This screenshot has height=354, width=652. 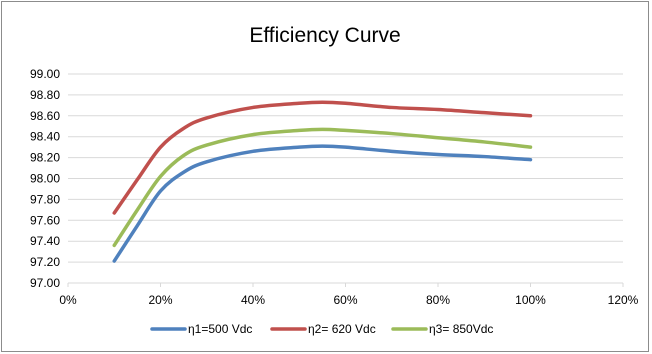 I want to click on y-tick-label: 98.60, so click(x=45, y=116).